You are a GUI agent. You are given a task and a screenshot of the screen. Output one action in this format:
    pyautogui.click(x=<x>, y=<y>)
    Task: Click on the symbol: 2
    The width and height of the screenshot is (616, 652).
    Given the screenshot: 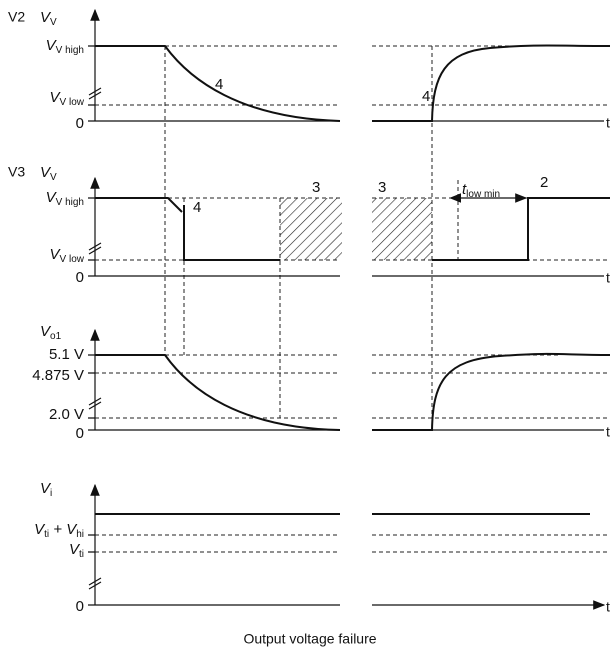 What is the action you would take?
    pyautogui.click(x=544, y=182)
    